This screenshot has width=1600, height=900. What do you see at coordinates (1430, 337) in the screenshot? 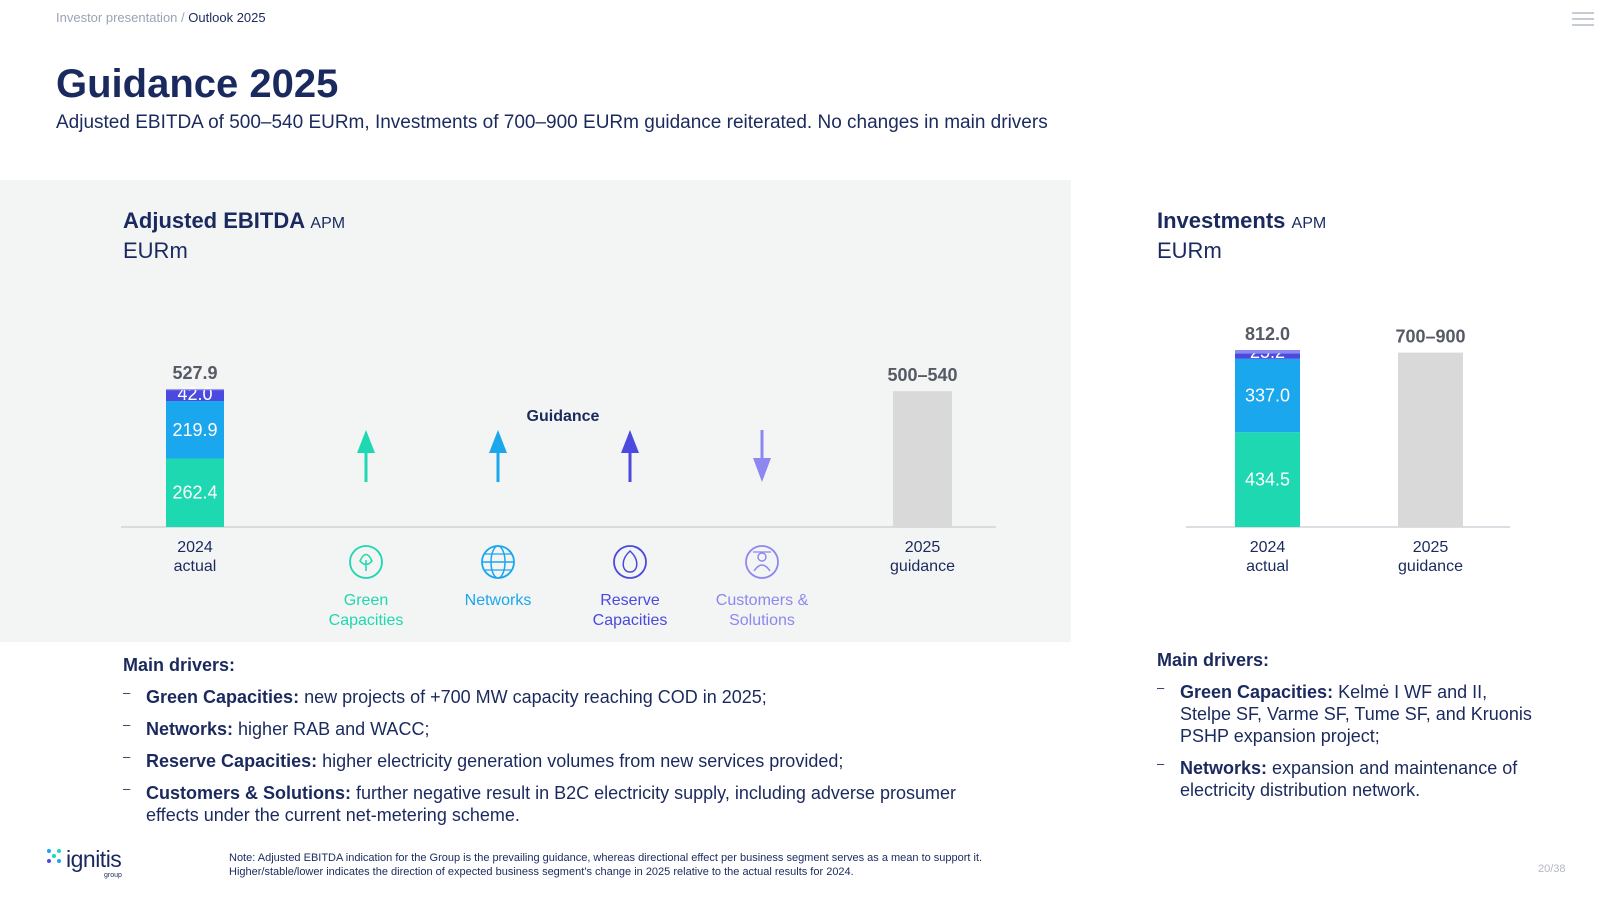
I see `investments-total-guidance: 700–900` at bounding box center [1430, 337].